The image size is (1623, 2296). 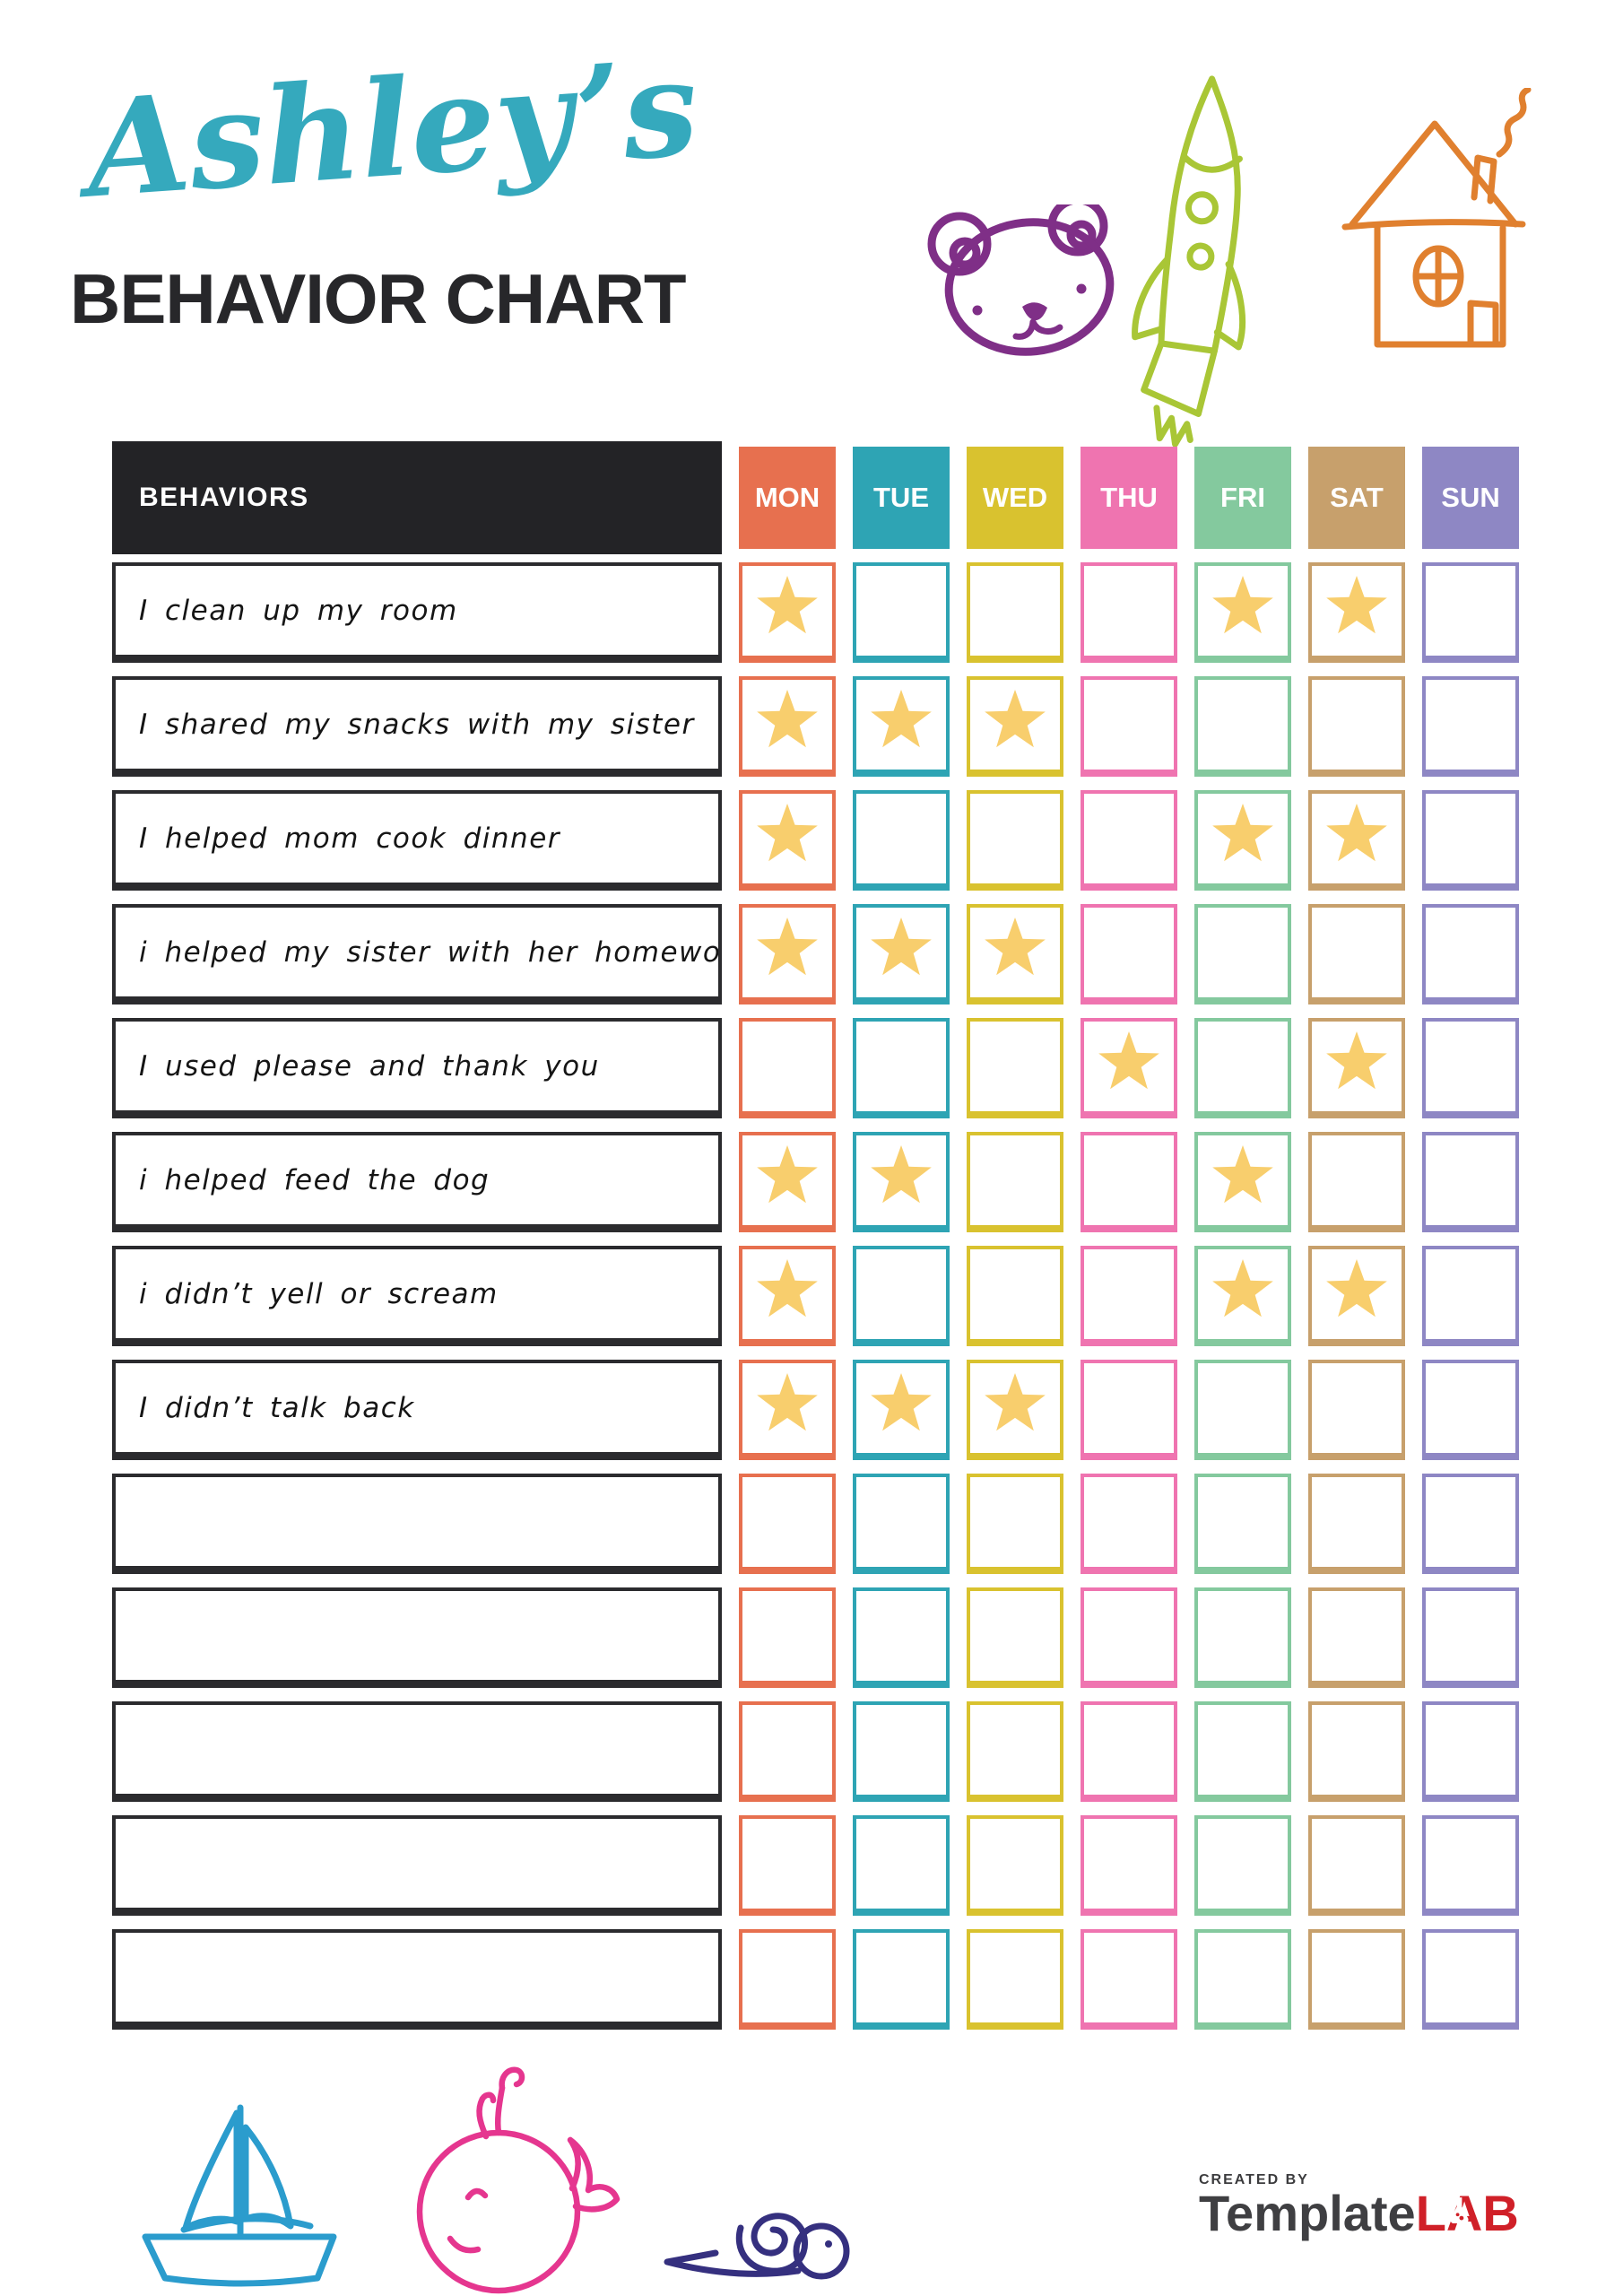 I want to click on page-title: BEHAVIOR CHART, so click(x=378, y=298).